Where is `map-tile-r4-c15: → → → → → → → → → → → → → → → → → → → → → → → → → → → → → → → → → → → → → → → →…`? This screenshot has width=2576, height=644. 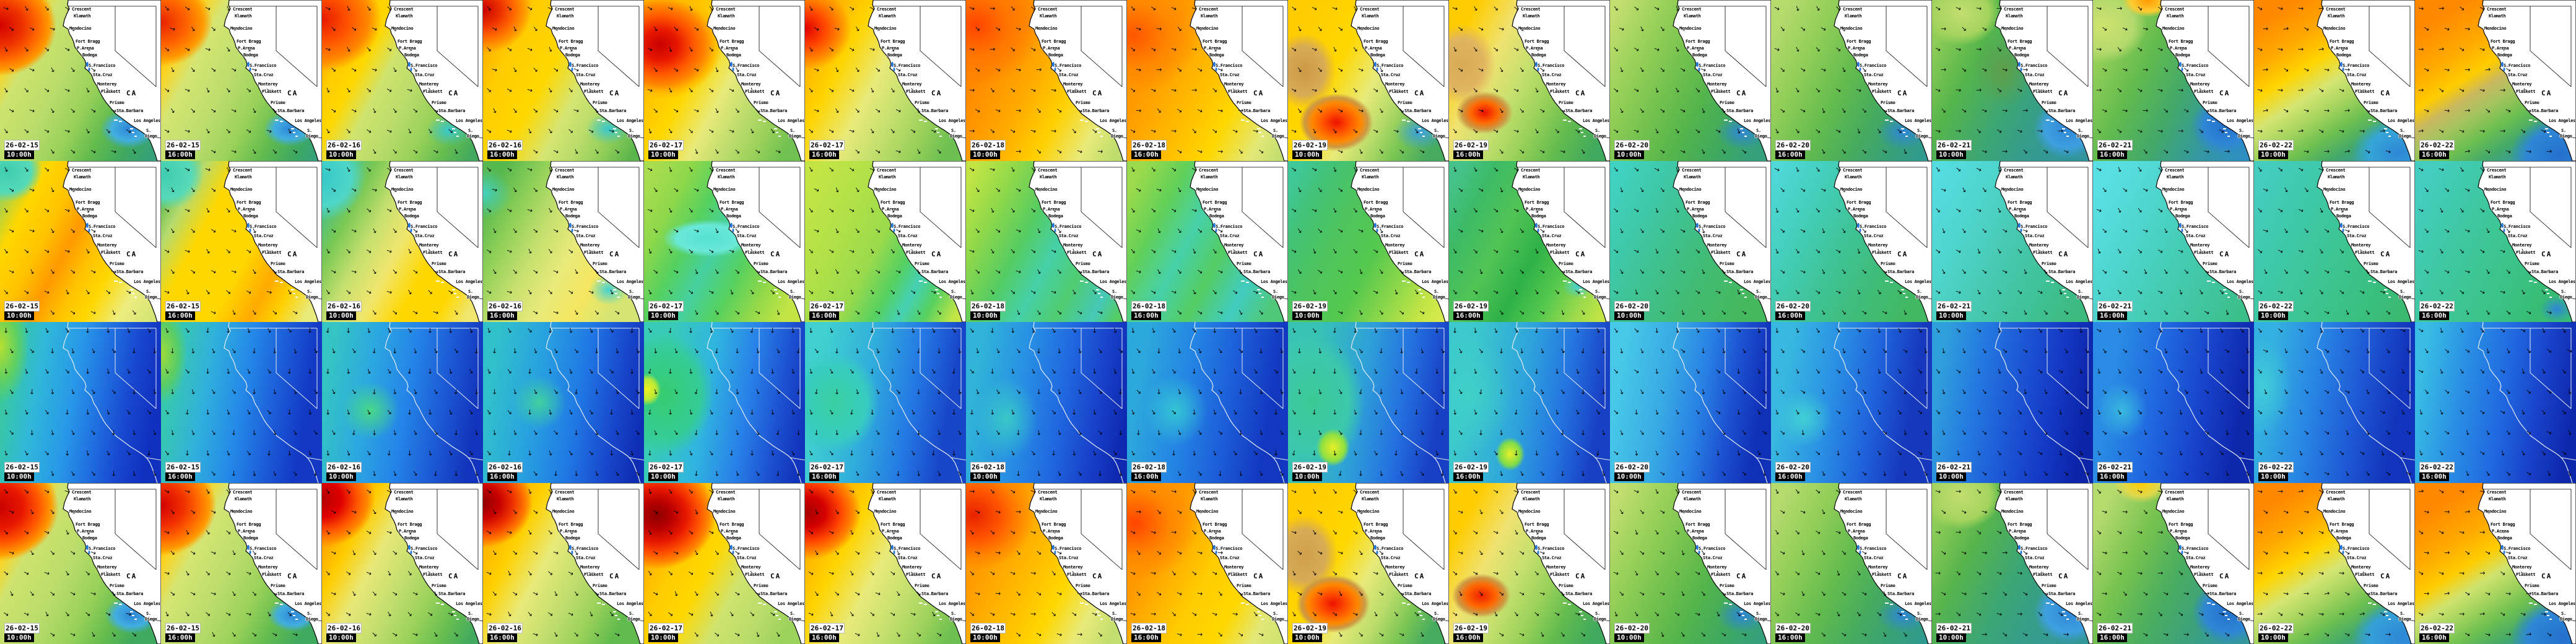
map-tile-r4-c15: → → → → → → → → → → → → → → → → → → → → → → → → → → → → → → → → → → → → → → → →… is located at coordinates (2334, 563).